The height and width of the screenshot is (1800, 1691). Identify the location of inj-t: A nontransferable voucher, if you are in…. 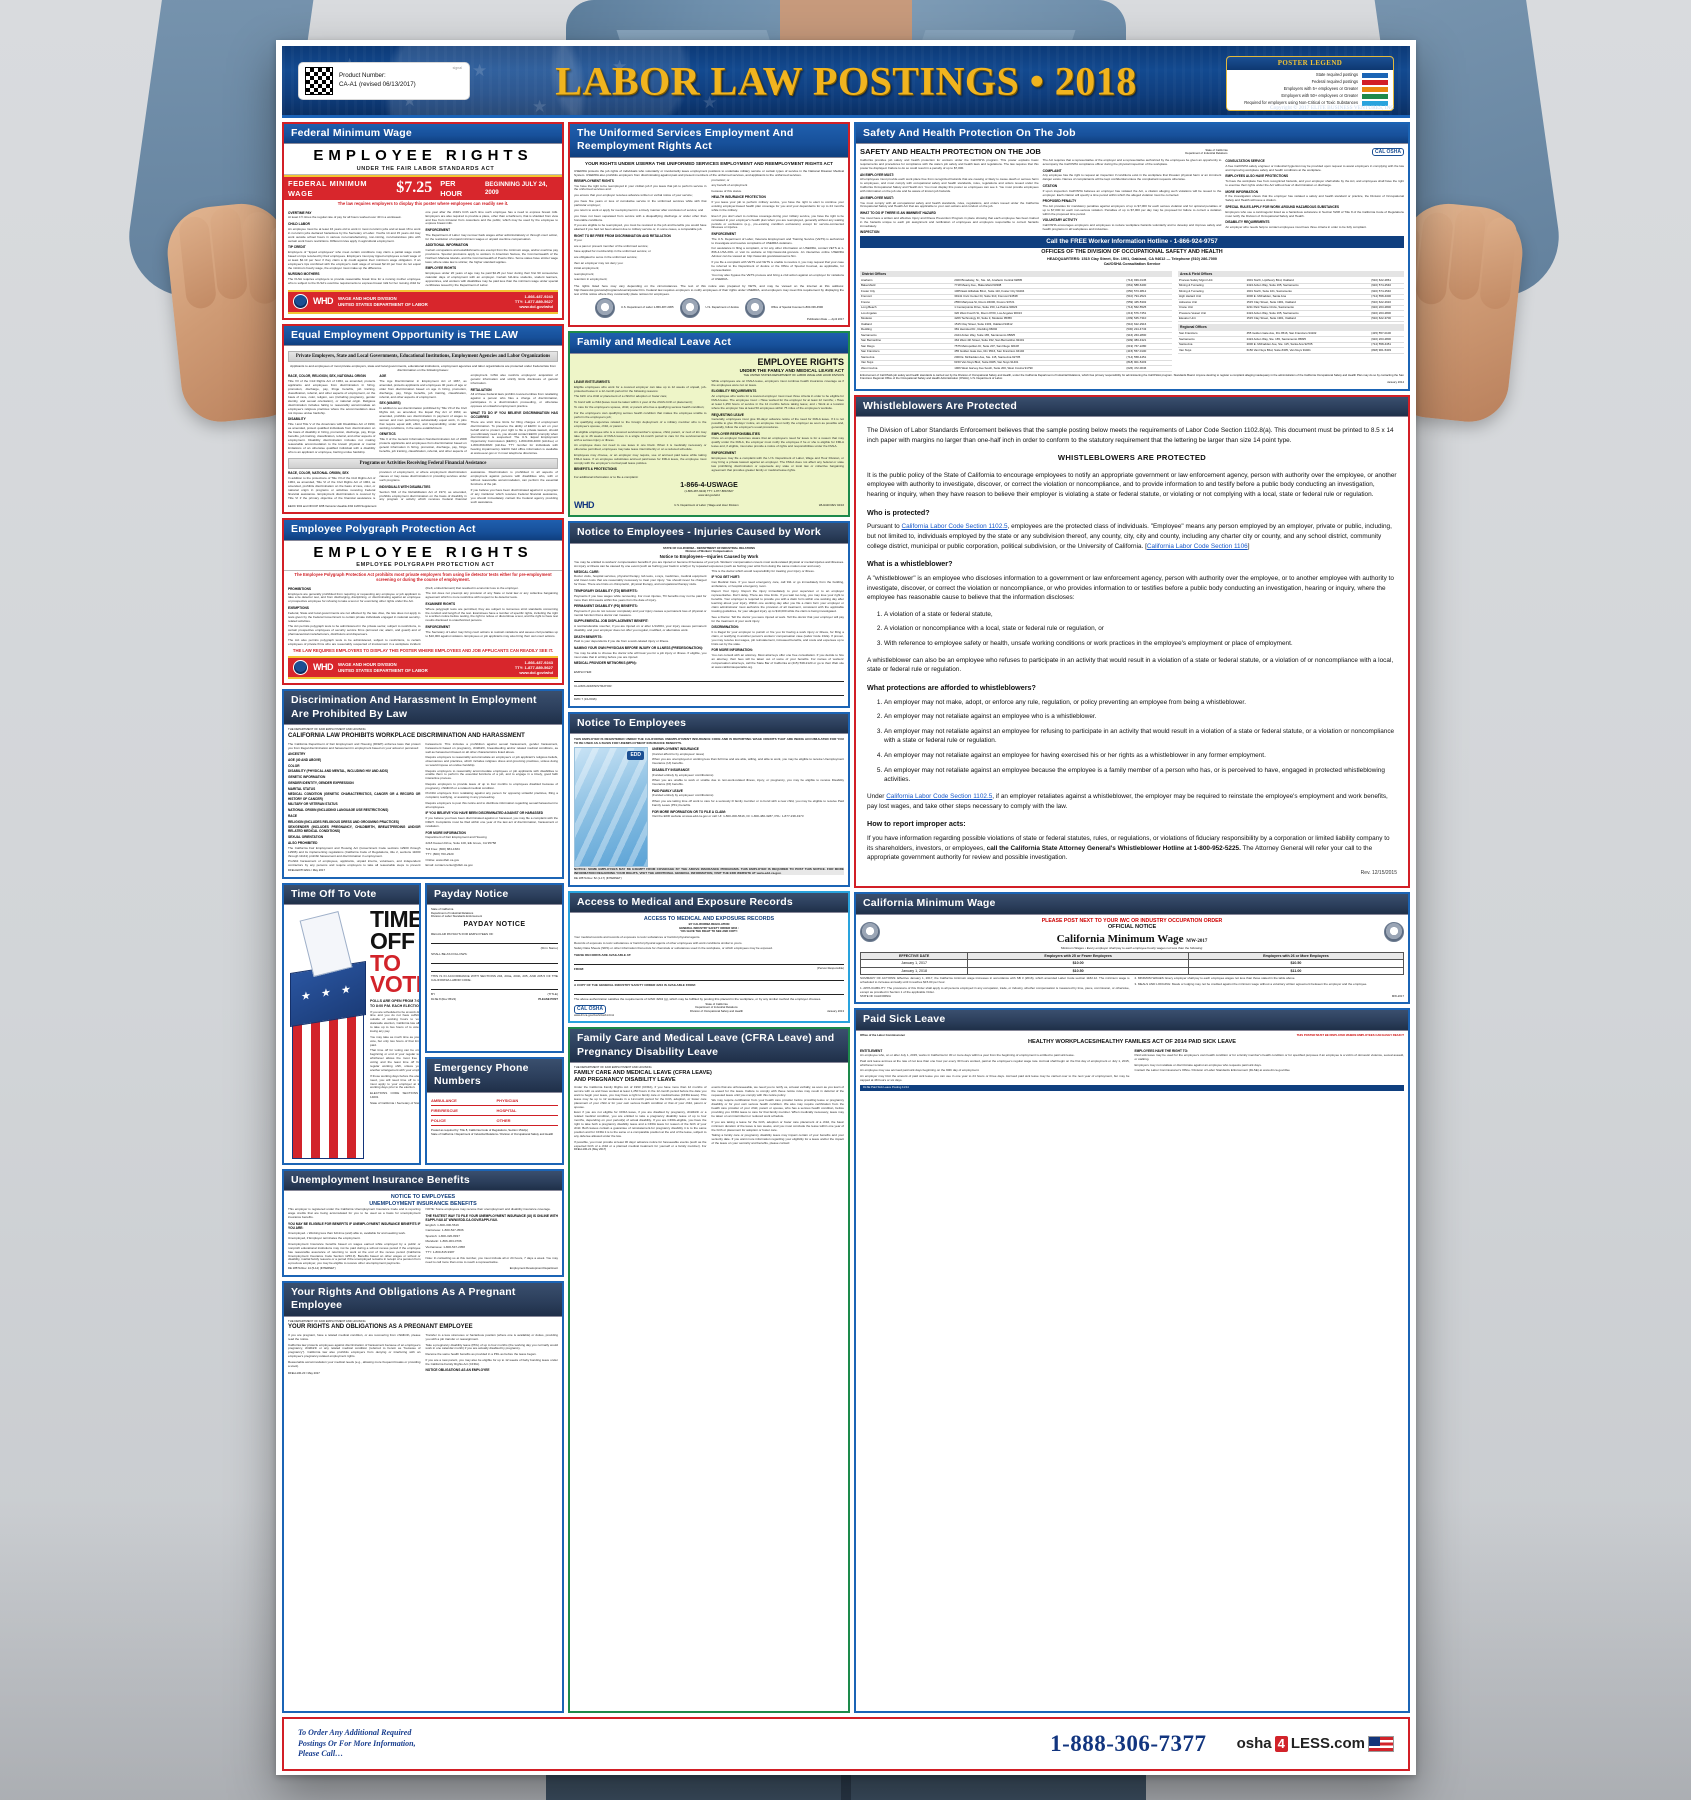
(640, 628).